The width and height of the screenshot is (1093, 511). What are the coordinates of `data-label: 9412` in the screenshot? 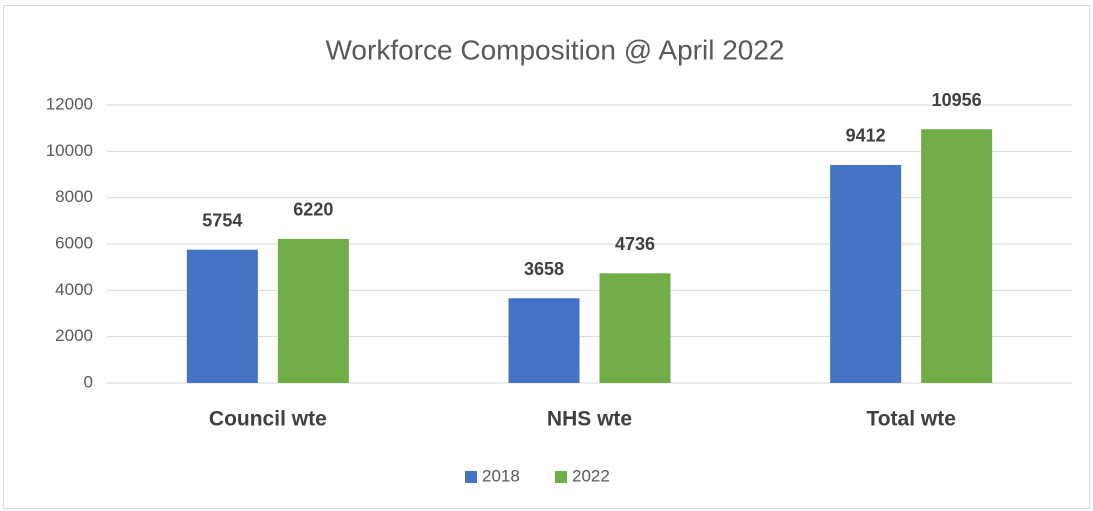 It's located at (866, 136).